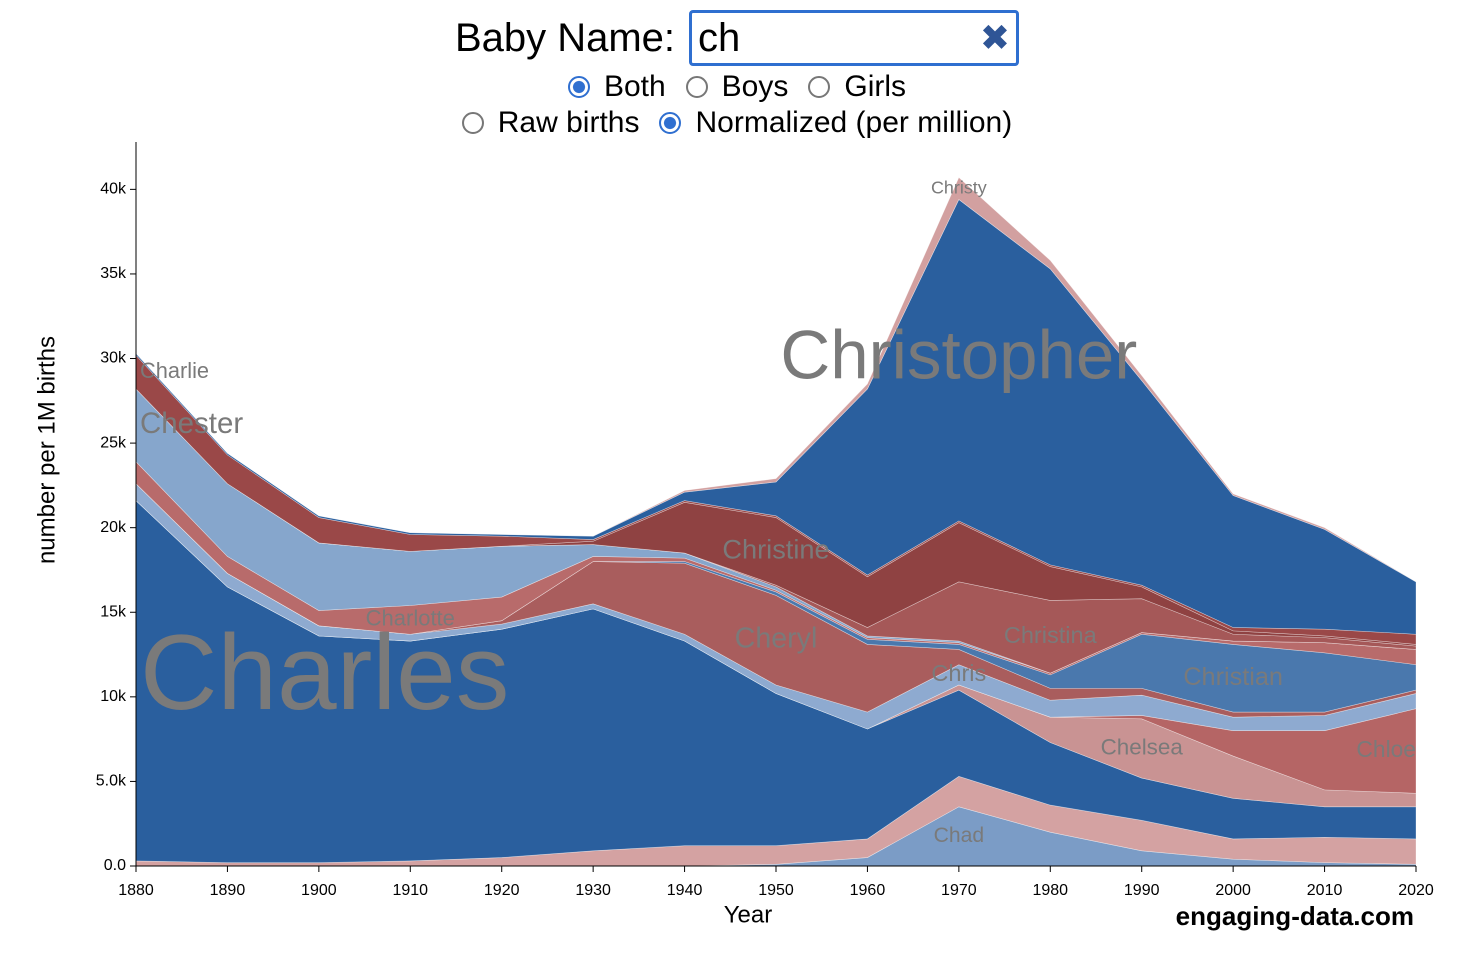  Describe the element at coordinates (1416, 890) in the screenshot. I see `x-tick-label: 2020` at that location.